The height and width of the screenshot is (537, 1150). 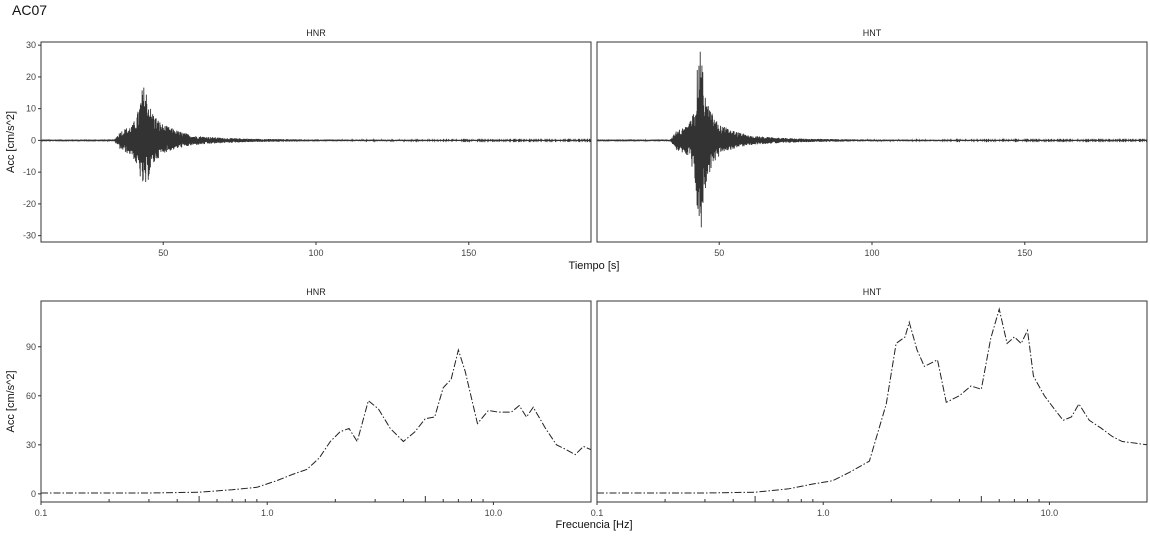 I want to click on y-tick-label: 20, so click(x=31, y=77).